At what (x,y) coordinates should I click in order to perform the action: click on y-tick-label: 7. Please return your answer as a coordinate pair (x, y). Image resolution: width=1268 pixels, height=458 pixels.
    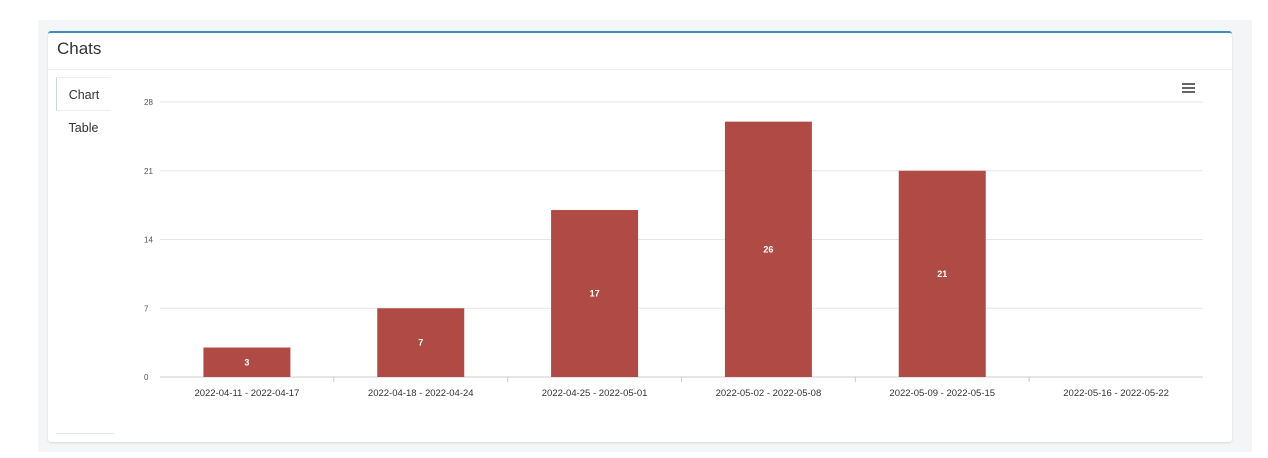
    Looking at the image, I should click on (146, 308).